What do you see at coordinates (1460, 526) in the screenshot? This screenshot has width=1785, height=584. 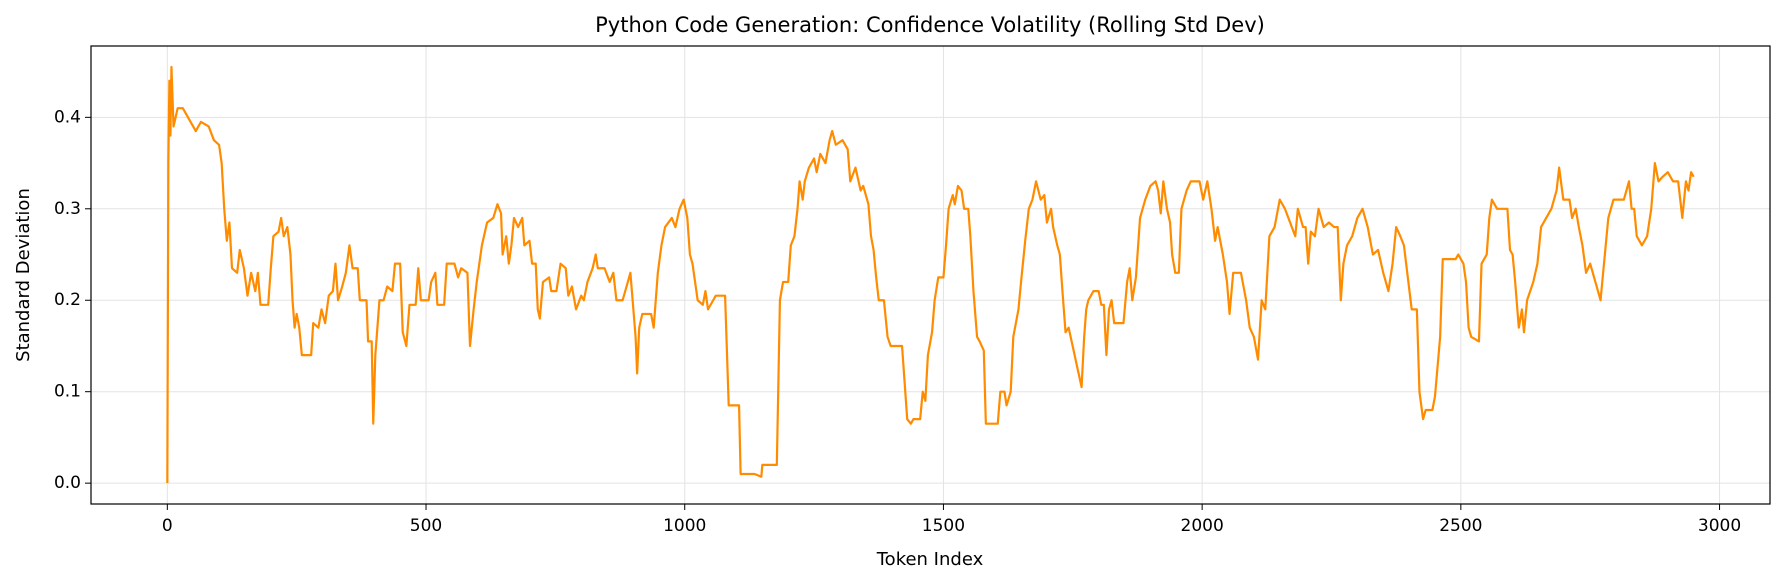 I see `x-tick-label: 2500` at bounding box center [1460, 526].